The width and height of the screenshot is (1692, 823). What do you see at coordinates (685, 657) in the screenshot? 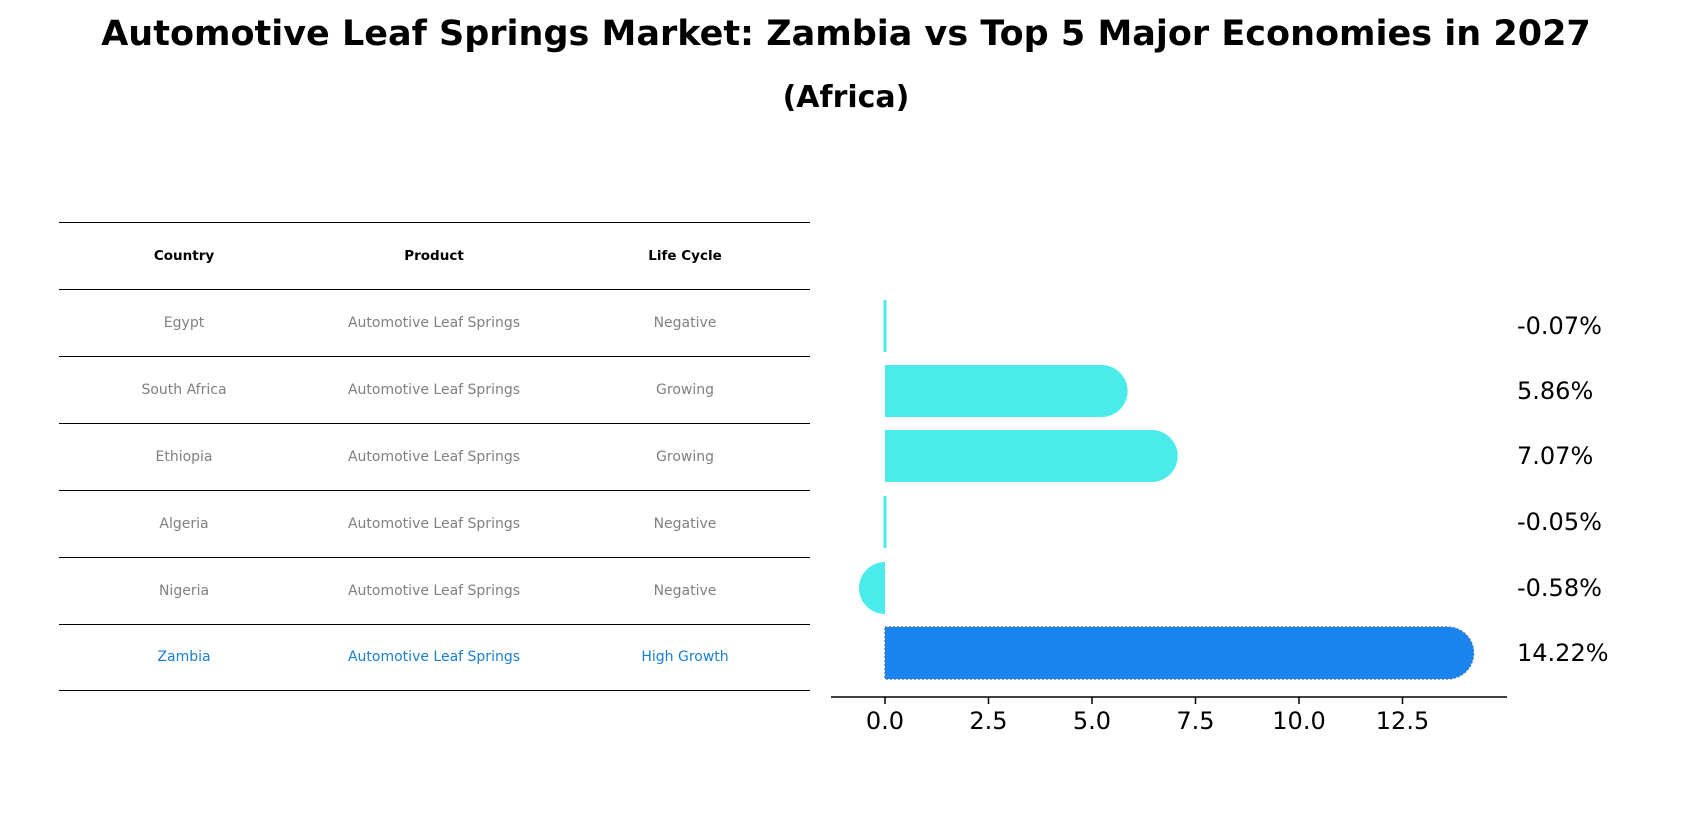
I see `cell-life-cycle-highlight: High Growth` at bounding box center [685, 657].